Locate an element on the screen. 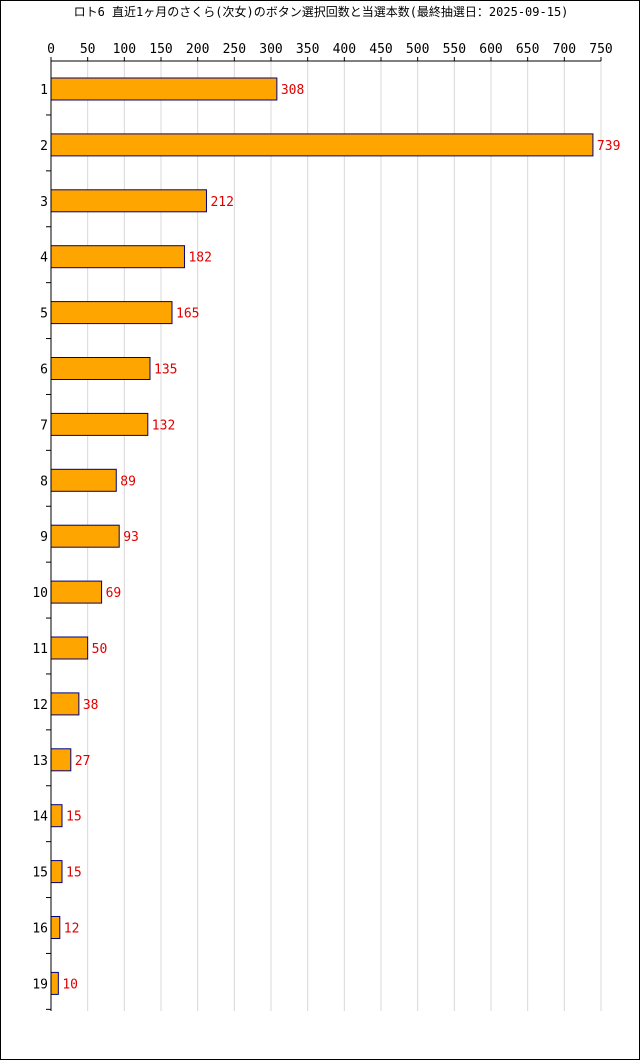 Image resolution: width=640 pixels, height=1061 pixels. x-tick-label: 450 is located at coordinates (380, 49).